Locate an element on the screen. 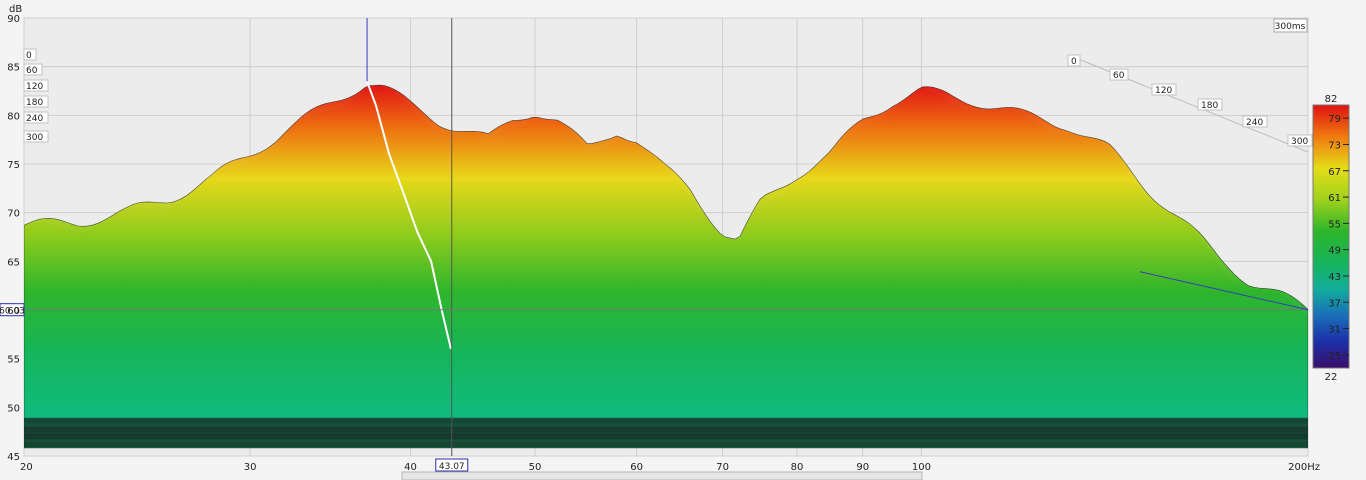 This screenshot has width=1366, height=480. cursor-y-value: 60.03 is located at coordinates (12, 312).